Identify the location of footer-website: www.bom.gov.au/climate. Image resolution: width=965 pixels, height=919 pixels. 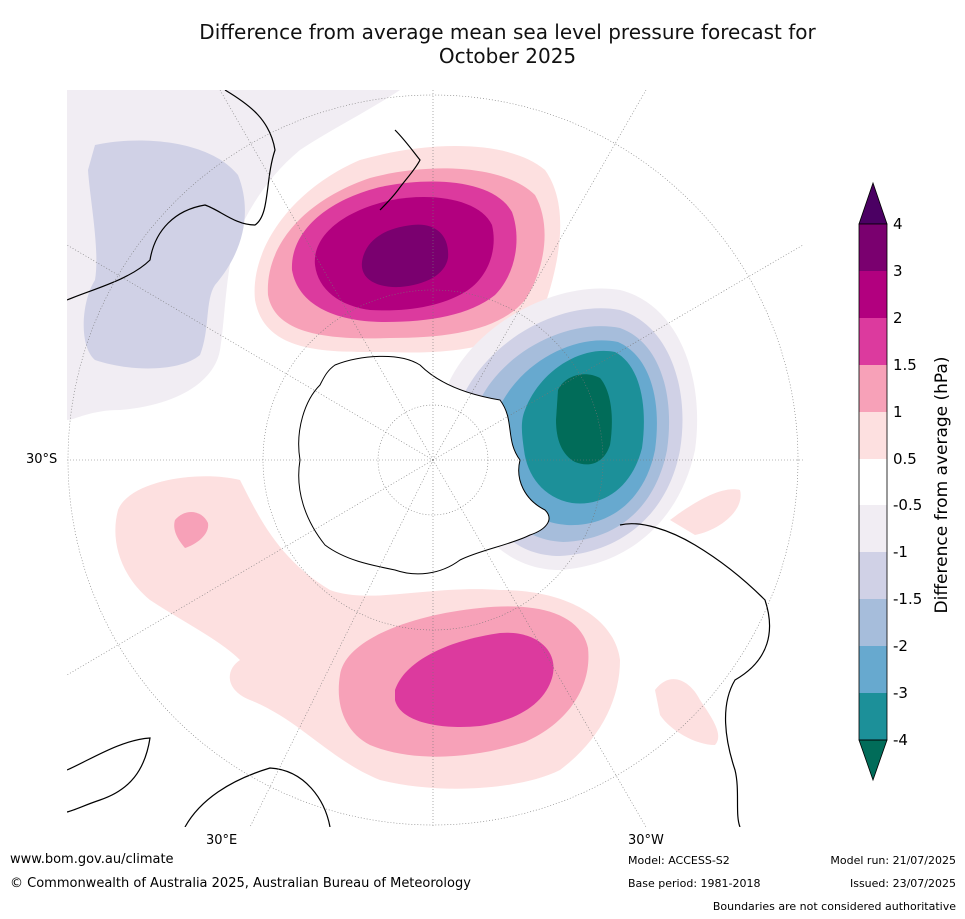
(92, 859).